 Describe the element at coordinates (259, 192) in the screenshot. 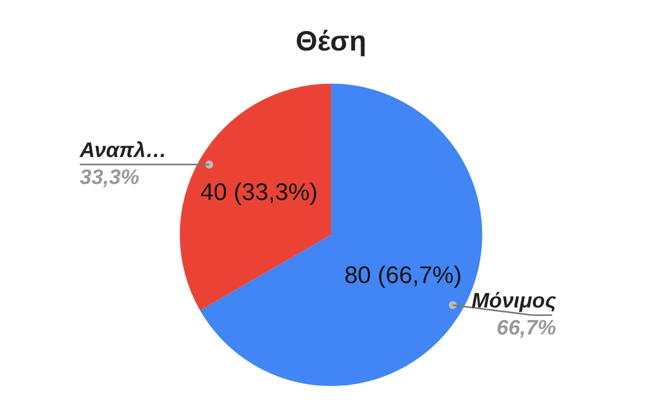

I see `data-label: 40 (33,3%)` at that location.